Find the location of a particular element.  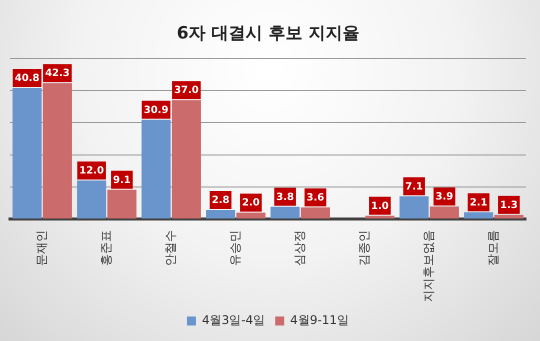

data-label: 30.9 is located at coordinates (156, 110).